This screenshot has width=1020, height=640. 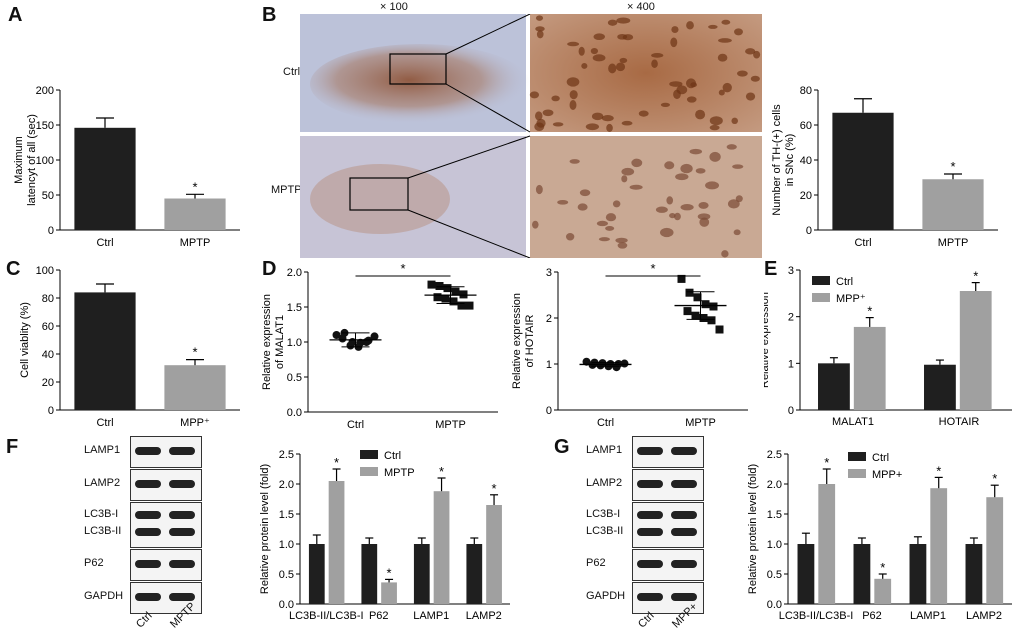 What do you see at coordinates (928, 616) in the screenshot?
I see `x-tick-label: LAMP1` at bounding box center [928, 616].